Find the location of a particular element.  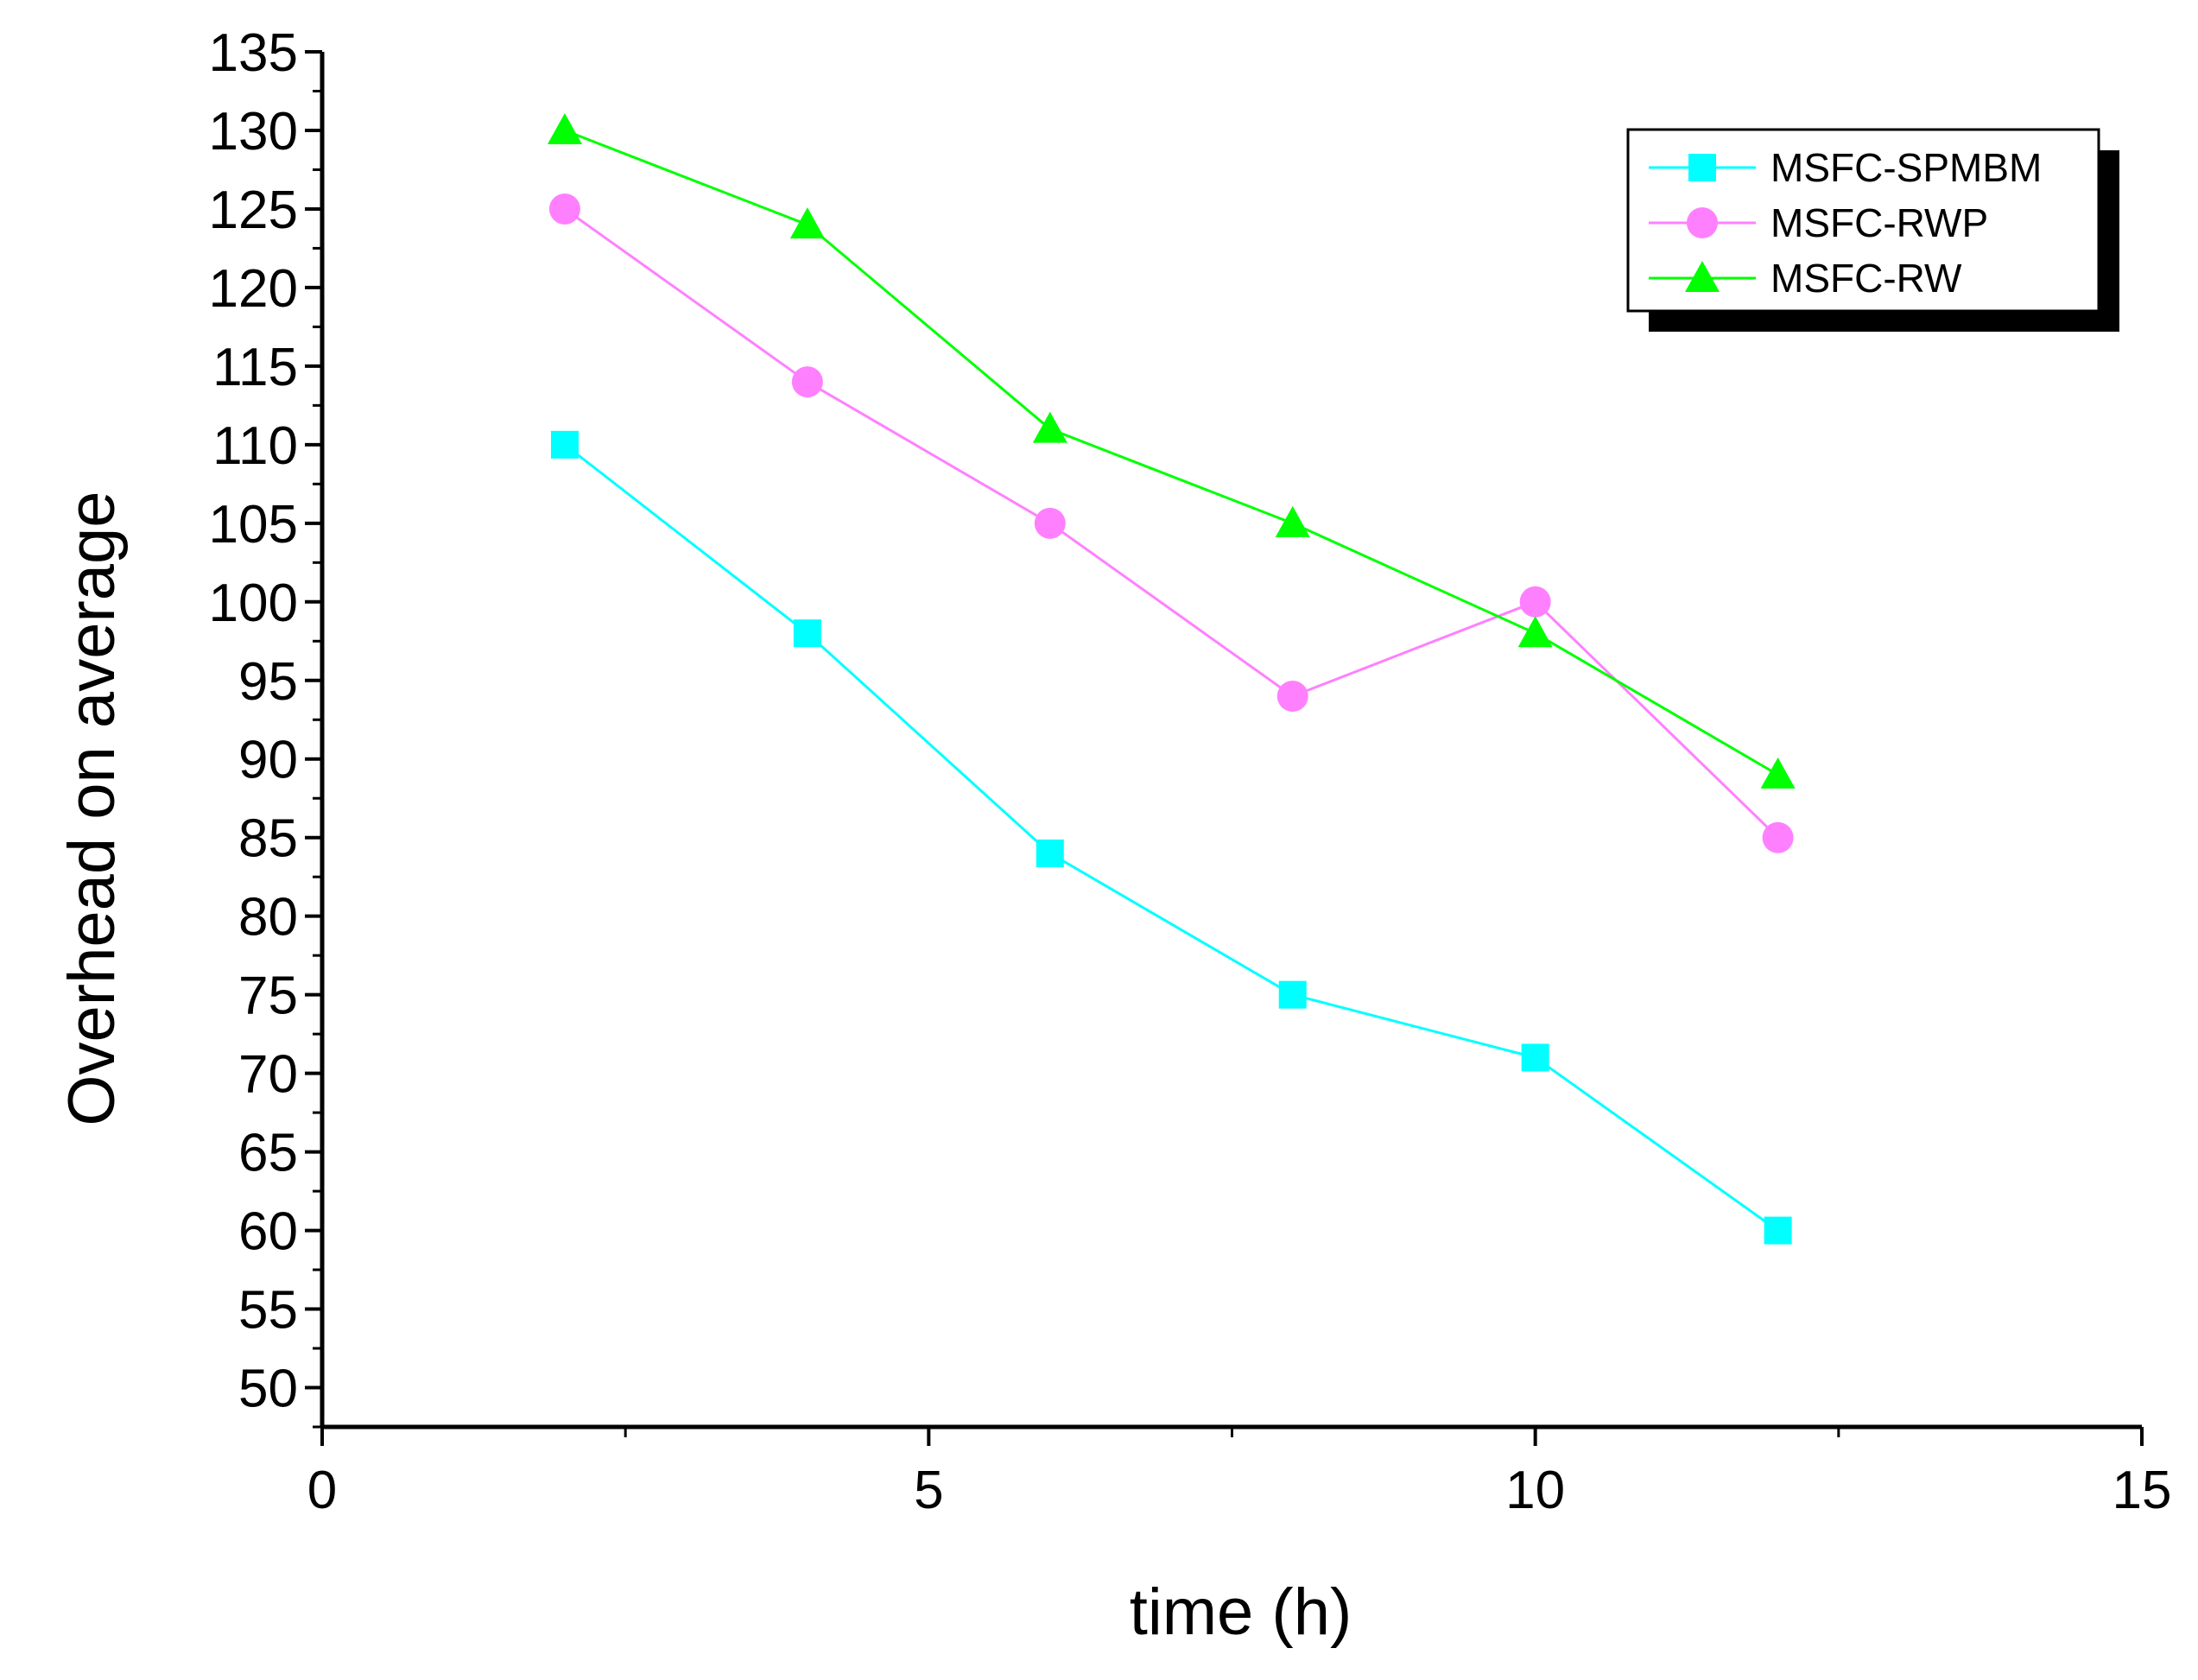

y-tick-label: 55 is located at coordinates (268, 1311).